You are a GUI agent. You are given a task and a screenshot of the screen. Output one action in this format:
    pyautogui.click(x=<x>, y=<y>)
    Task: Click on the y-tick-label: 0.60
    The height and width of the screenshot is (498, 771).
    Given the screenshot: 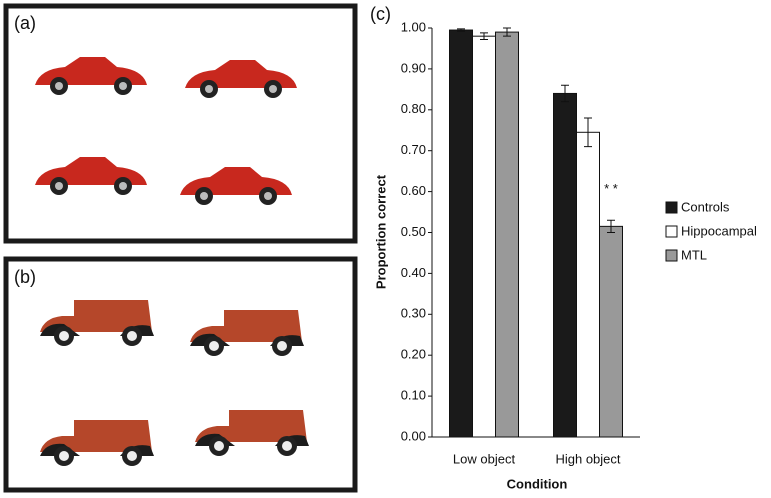 What is the action you would take?
    pyautogui.click(x=413, y=190)
    